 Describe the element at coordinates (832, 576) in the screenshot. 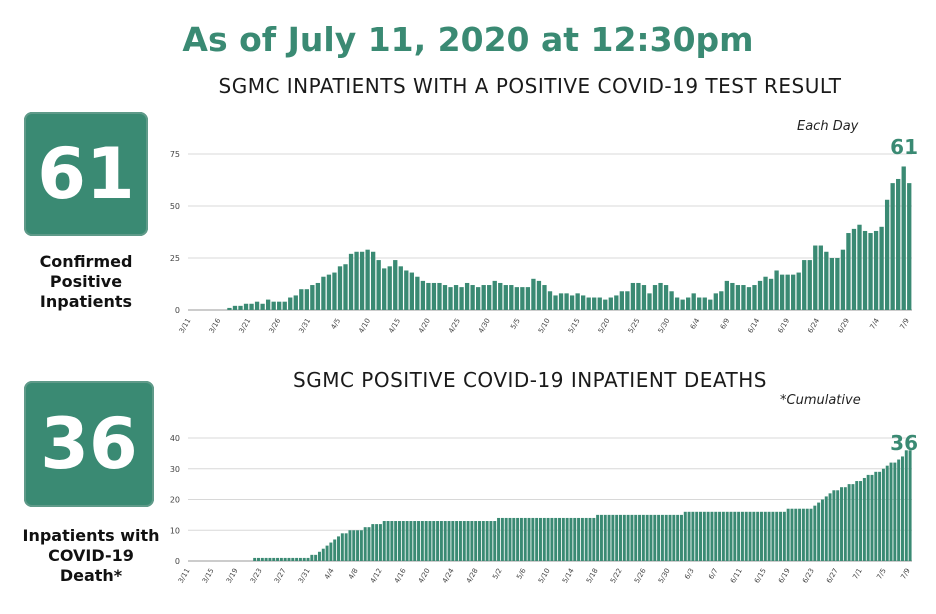

I see `x-tick-label: 6/27` at that location.